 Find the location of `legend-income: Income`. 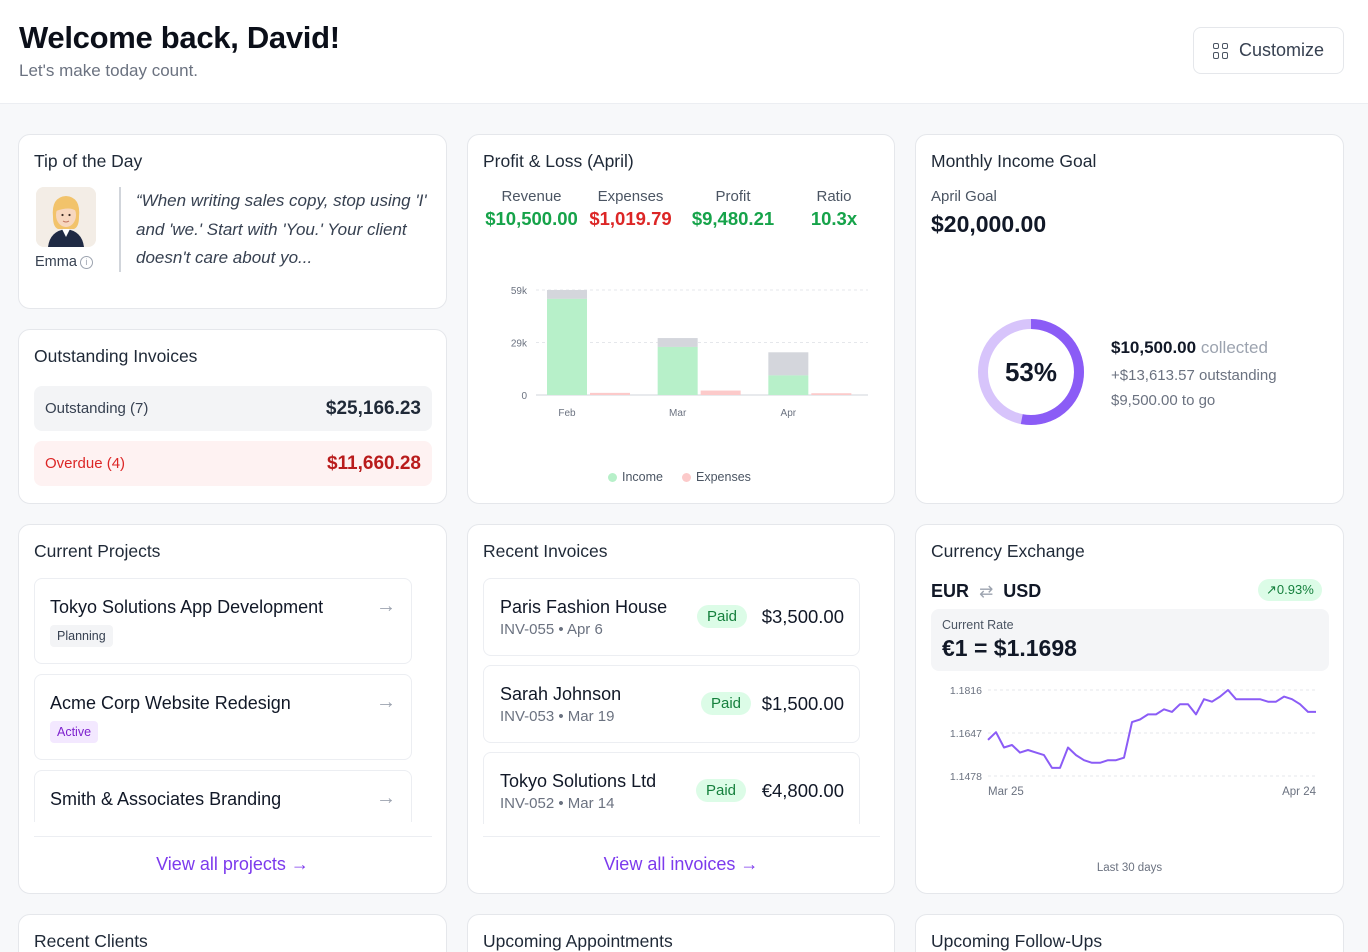

legend-income: Income is located at coordinates (635, 477).